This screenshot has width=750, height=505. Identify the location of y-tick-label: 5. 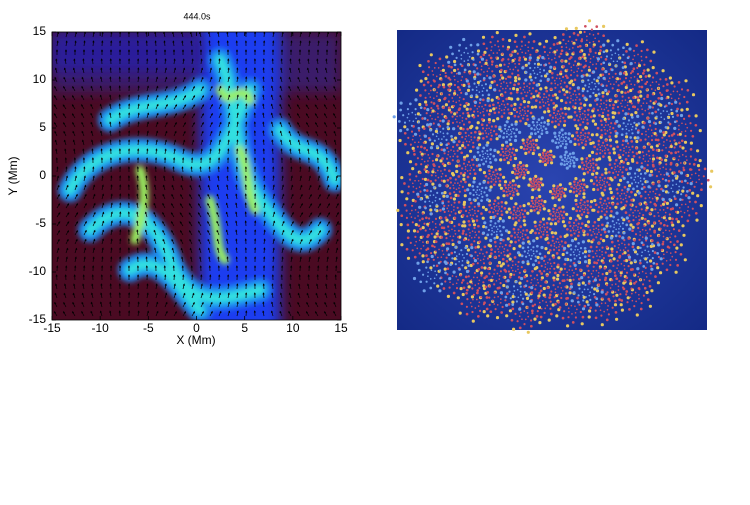
(42, 127).